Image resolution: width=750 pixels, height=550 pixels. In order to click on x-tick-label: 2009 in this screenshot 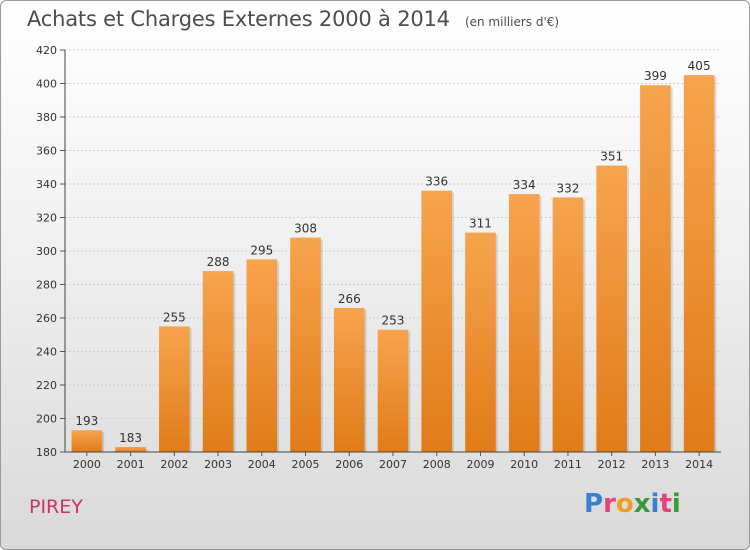, I will do `click(480, 464)`.